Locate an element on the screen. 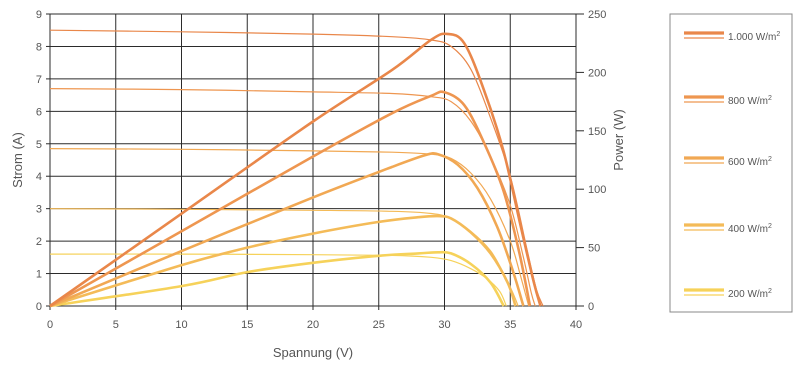 The width and height of the screenshot is (802, 365). x-axis-title: Spannung (V) is located at coordinates (313, 352).